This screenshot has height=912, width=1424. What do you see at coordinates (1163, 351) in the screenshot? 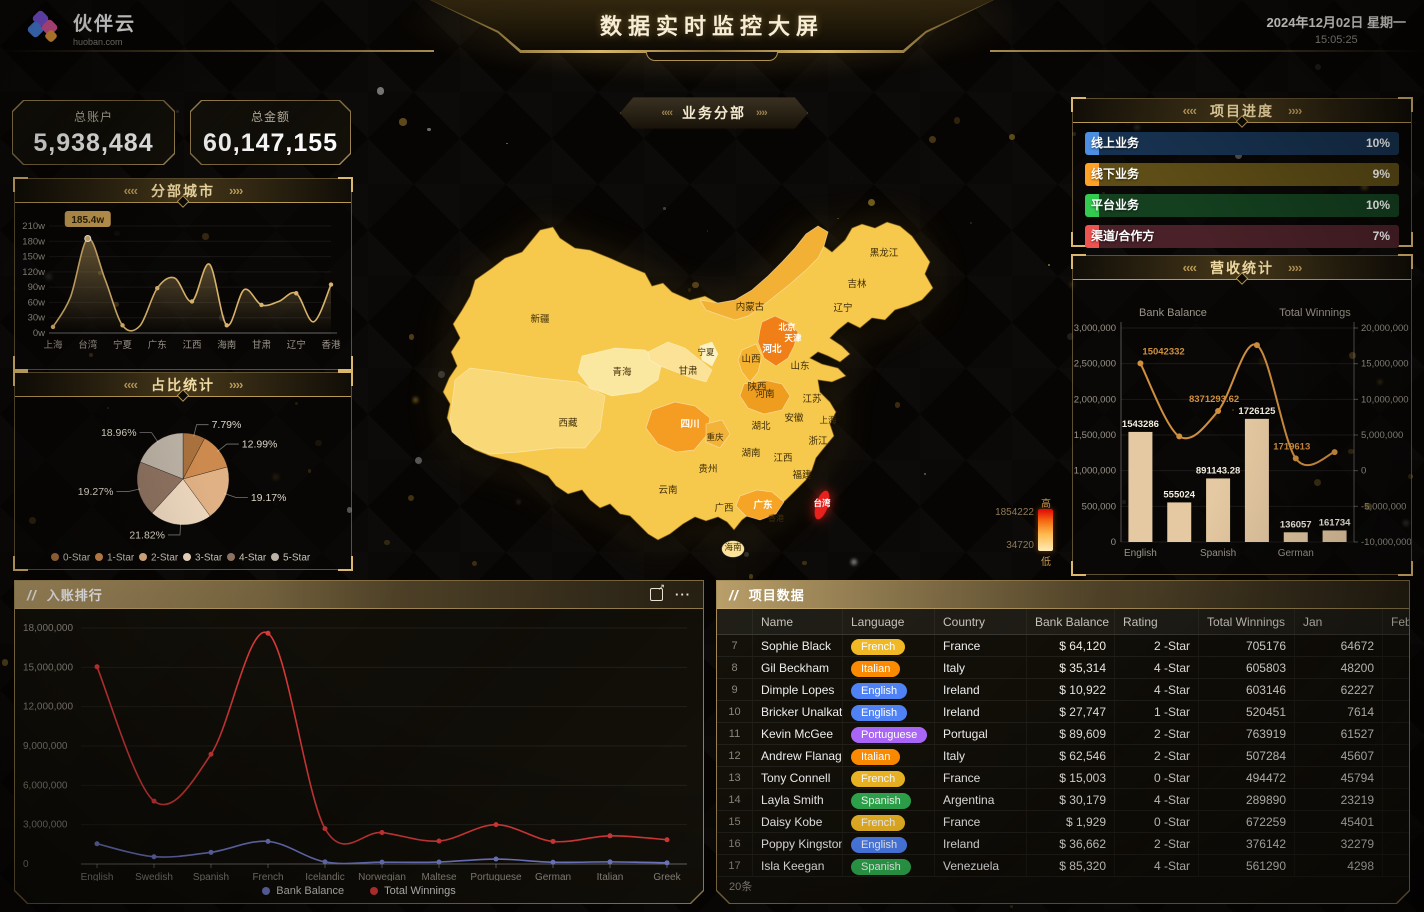
I see `svg-text: 15042332` at bounding box center [1163, 351].